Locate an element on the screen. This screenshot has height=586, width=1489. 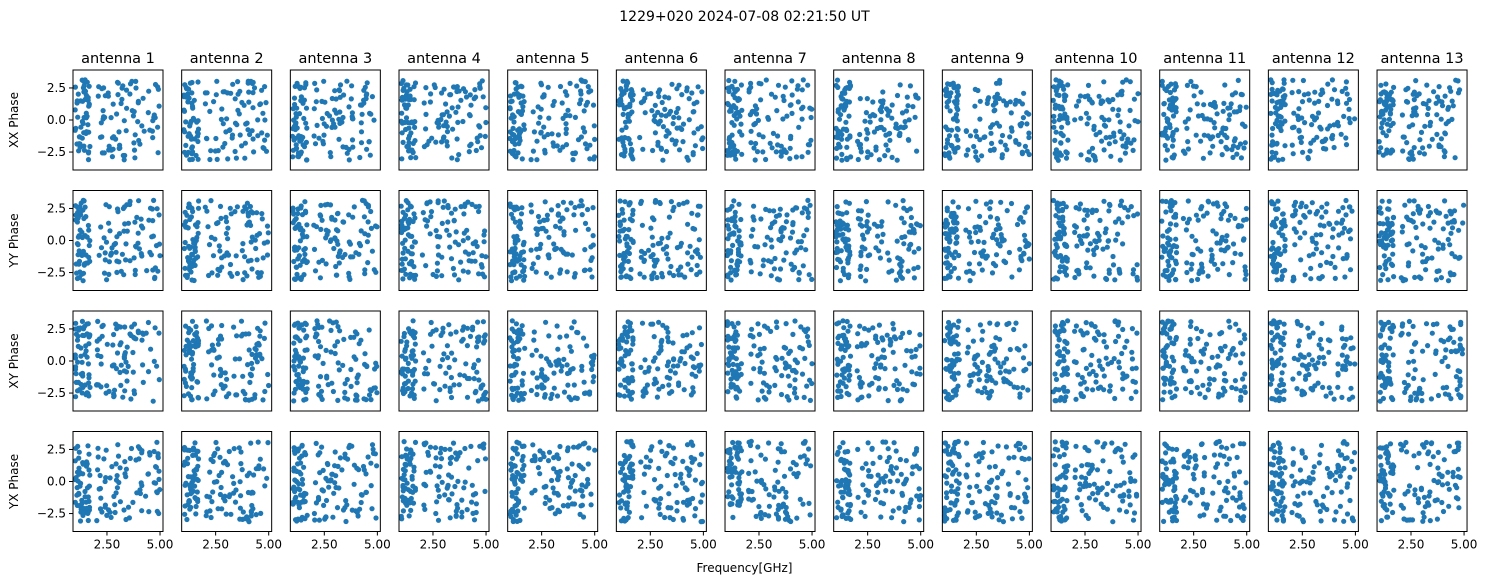
subplot: antenna 10 is located at coordinates (1096, 111).